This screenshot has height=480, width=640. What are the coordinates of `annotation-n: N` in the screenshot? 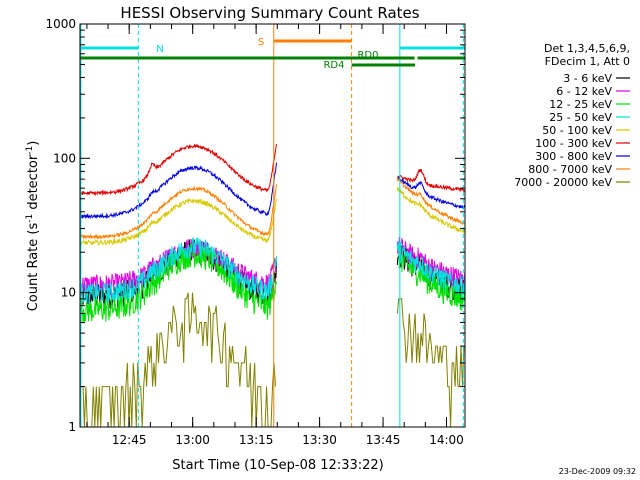 It's located at (159, 49).